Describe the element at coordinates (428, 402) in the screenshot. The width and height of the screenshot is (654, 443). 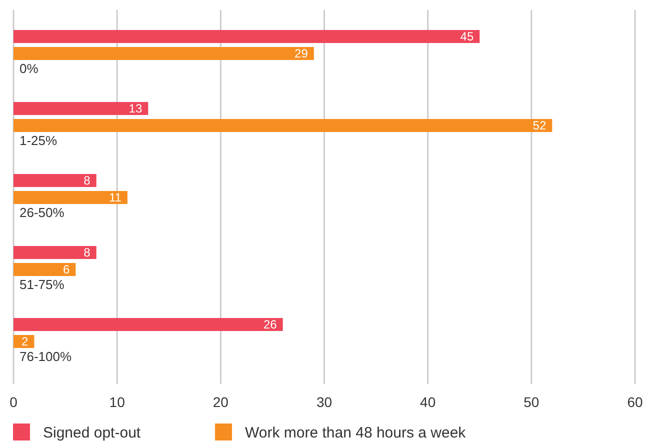
I see `x-tick-label: 40` at that location.